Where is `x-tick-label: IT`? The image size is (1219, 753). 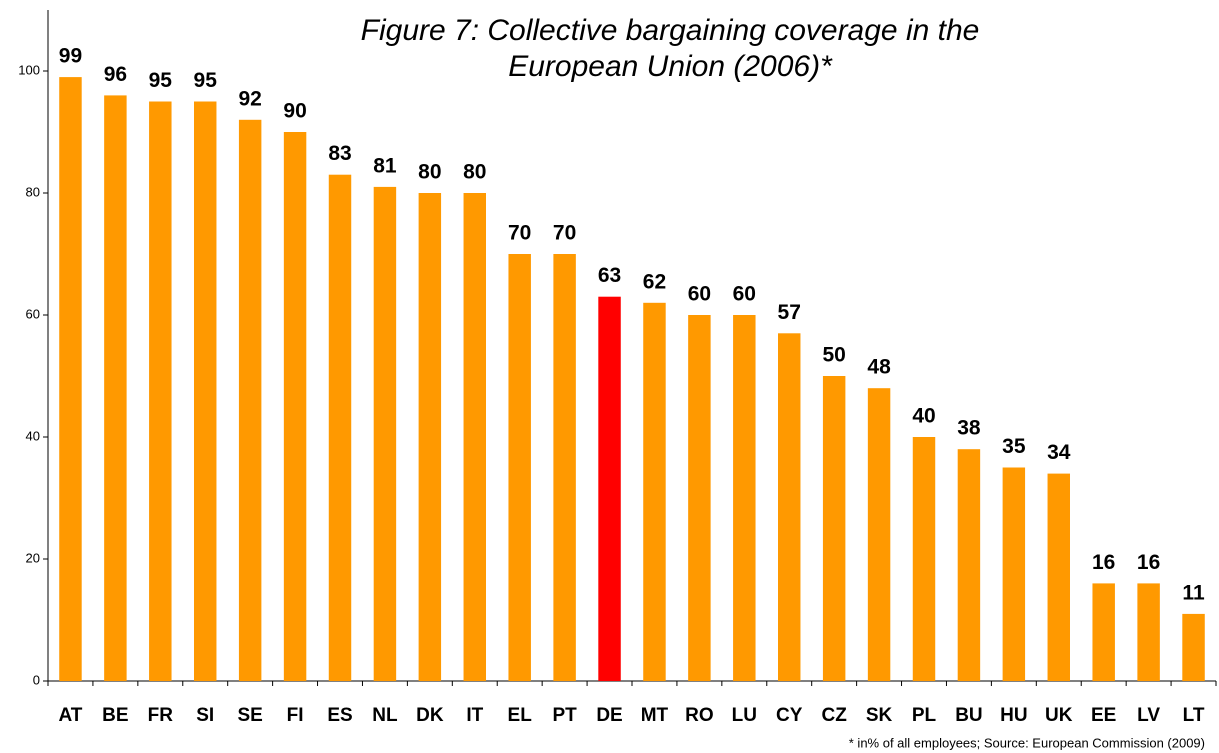
x-tick-label: IT is located at coordinates (474, 715).